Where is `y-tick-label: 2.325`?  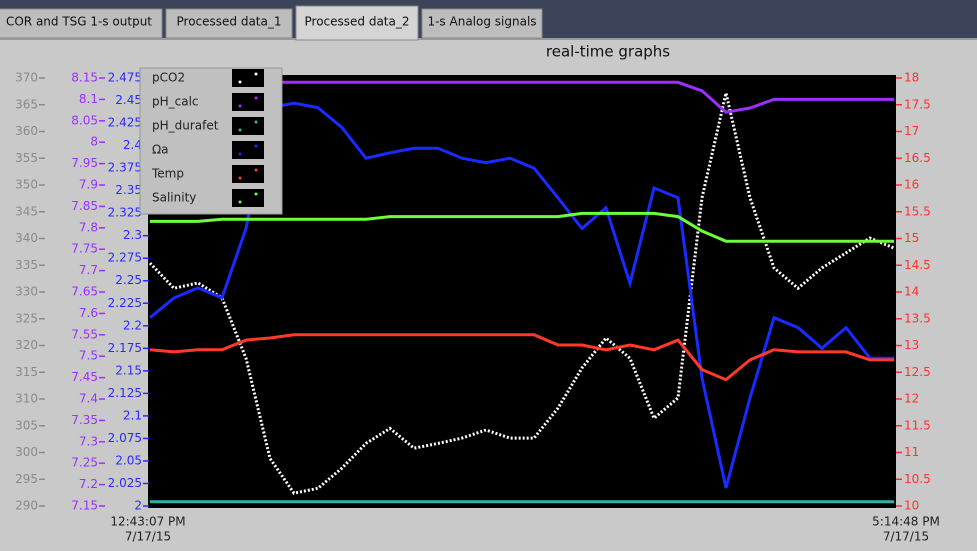 y-tick-label: 2.325 is located at coordinates (125, 213).